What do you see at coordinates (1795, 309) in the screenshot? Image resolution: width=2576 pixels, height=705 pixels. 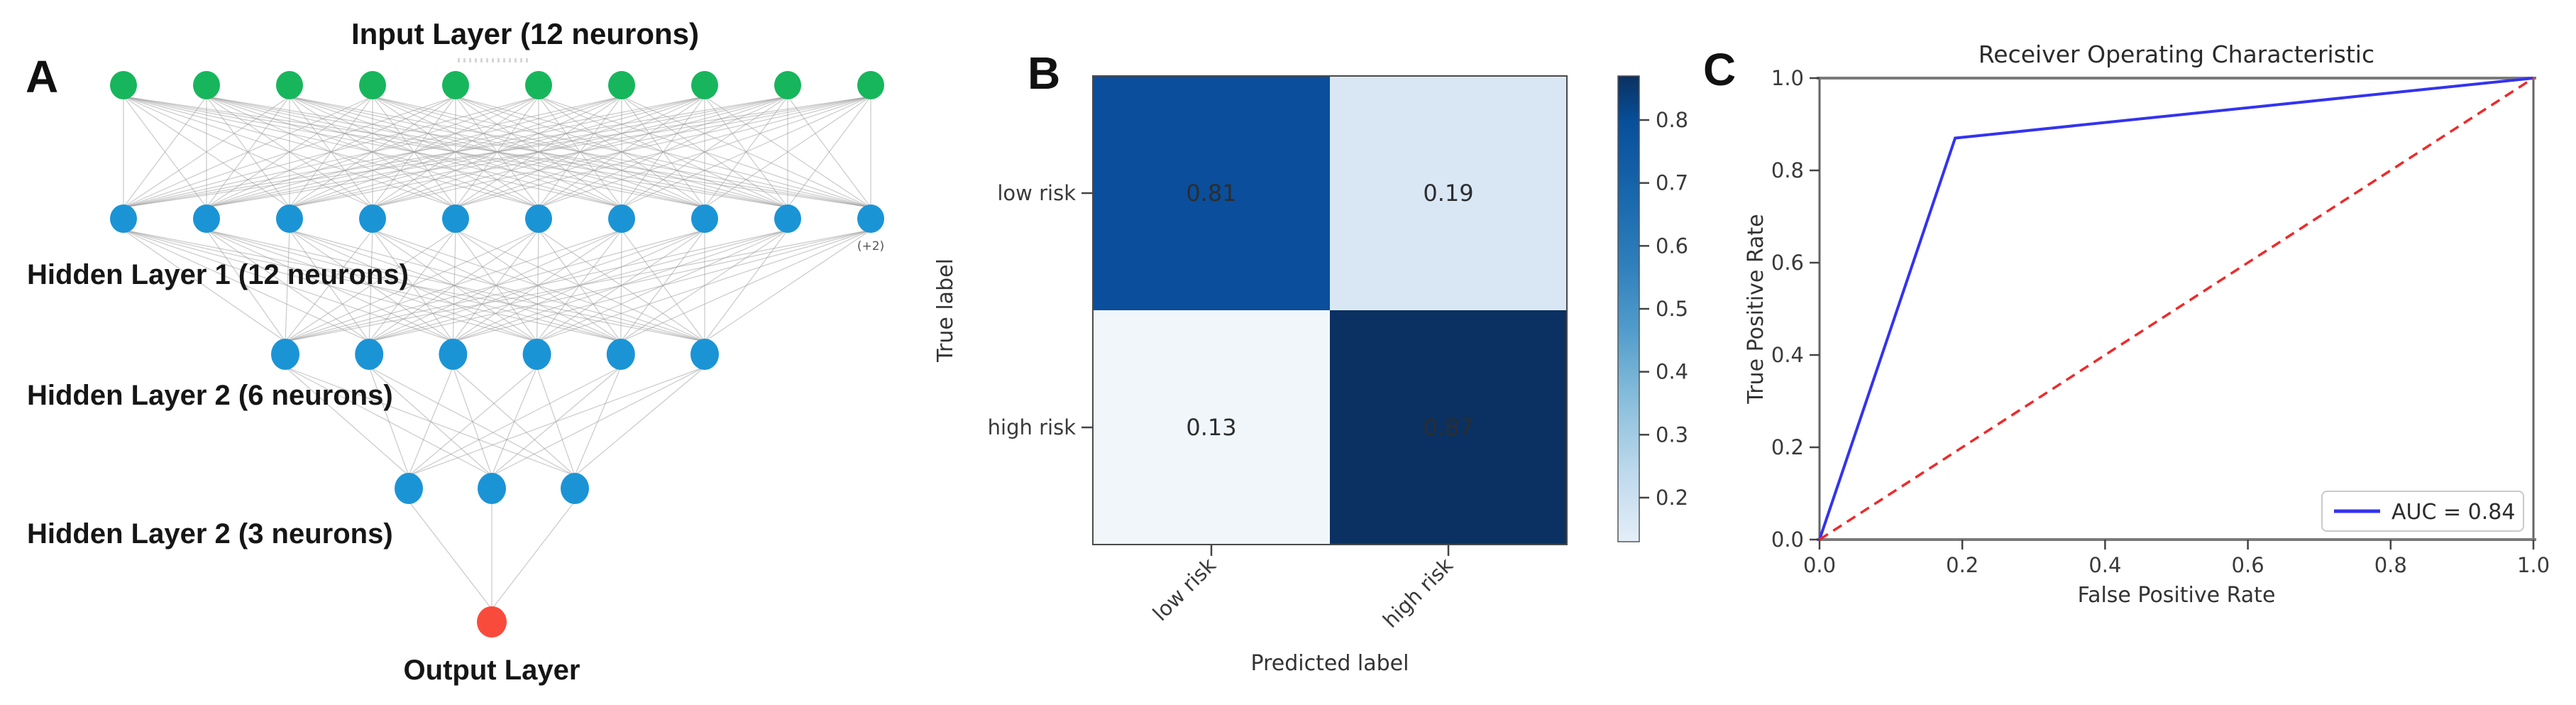 I see `roc-y-ticks: 0.0 0.2 0.4 0.6 0.8 1.0` at bounding box center [1795, 309].